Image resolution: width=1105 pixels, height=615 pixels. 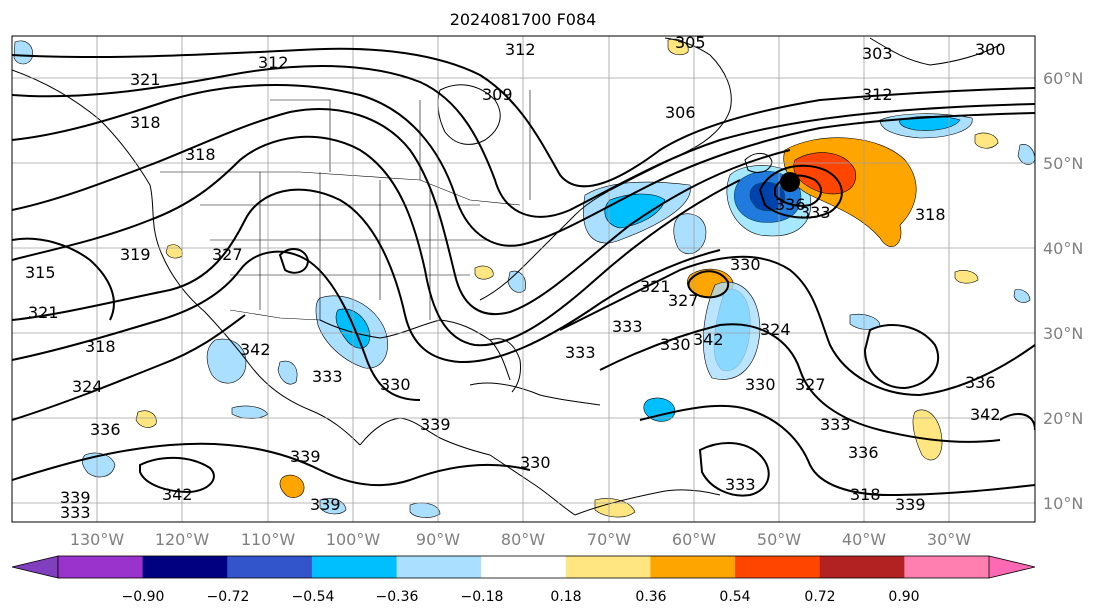 What do you see at coordinates (609, 539) in the screenshot?
I see `lon-tick-label: 70°W` at bounding box center [609, 539].